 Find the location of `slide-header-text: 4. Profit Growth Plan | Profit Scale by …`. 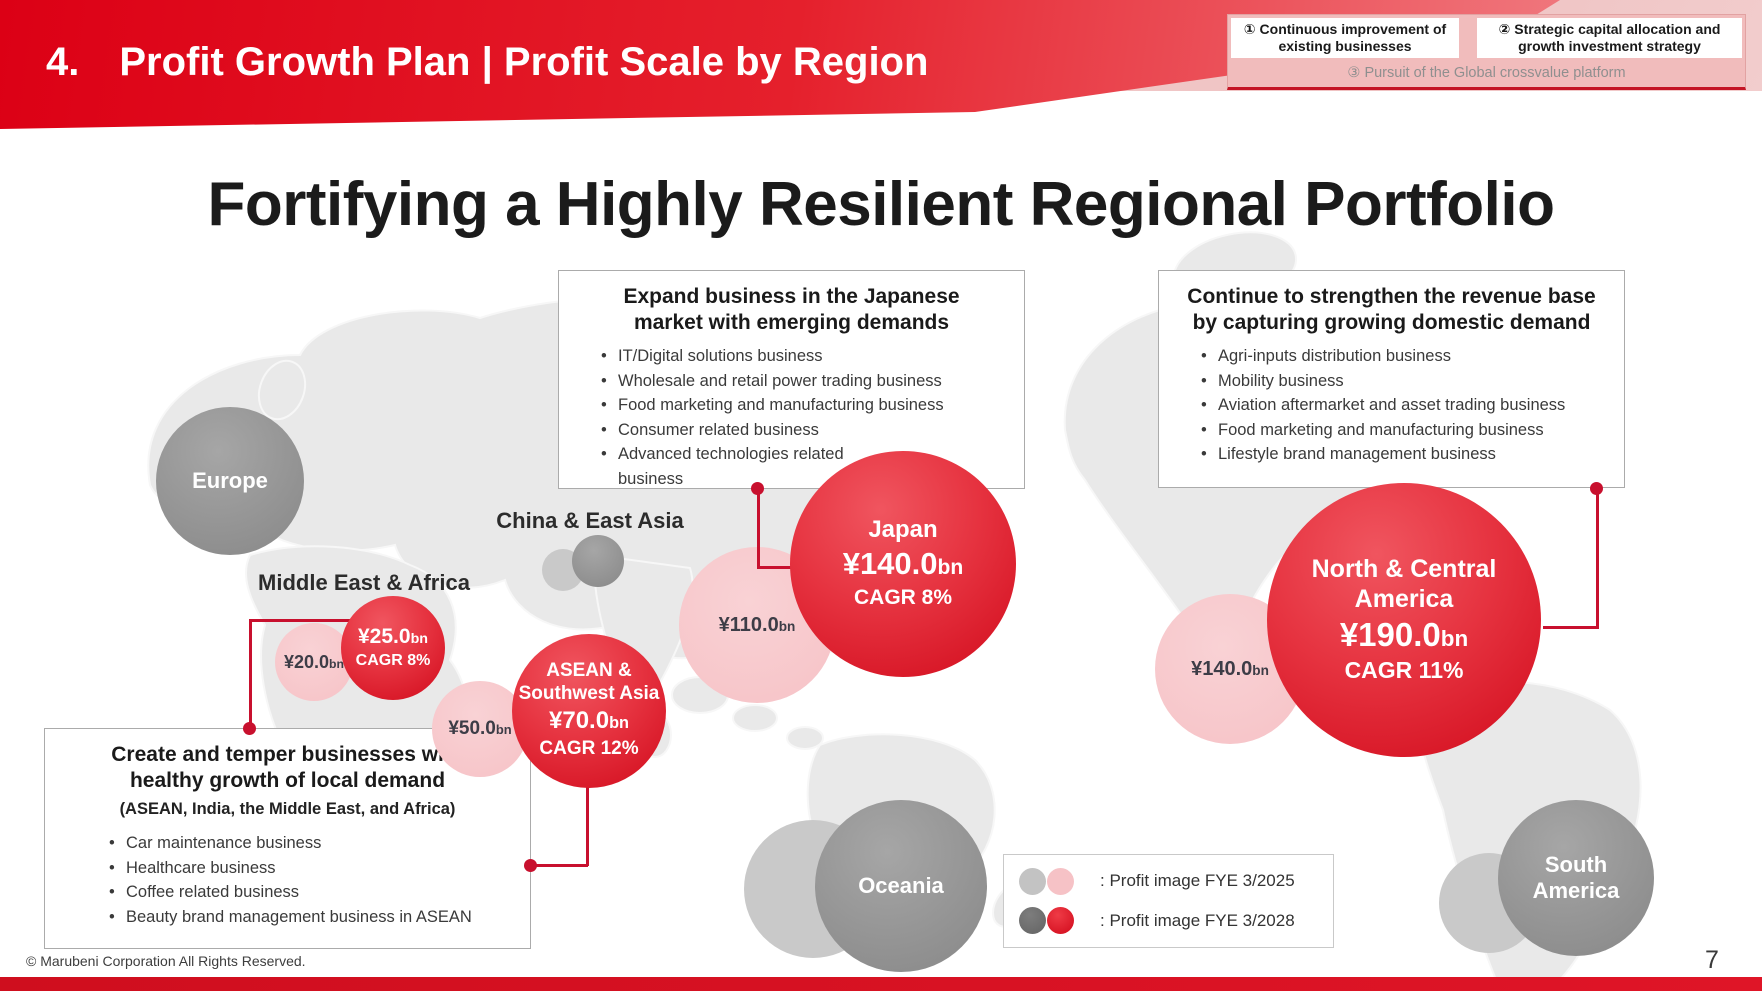

slide-header-text: 4. Profit Growth Plan | Profit Scale by … is located at coordinates (803, 62).